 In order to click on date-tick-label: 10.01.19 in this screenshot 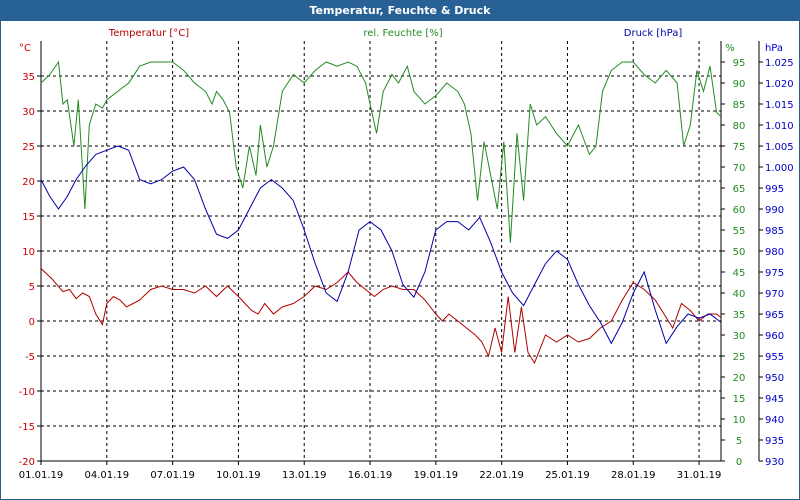, I will do `click(238, 475)`.